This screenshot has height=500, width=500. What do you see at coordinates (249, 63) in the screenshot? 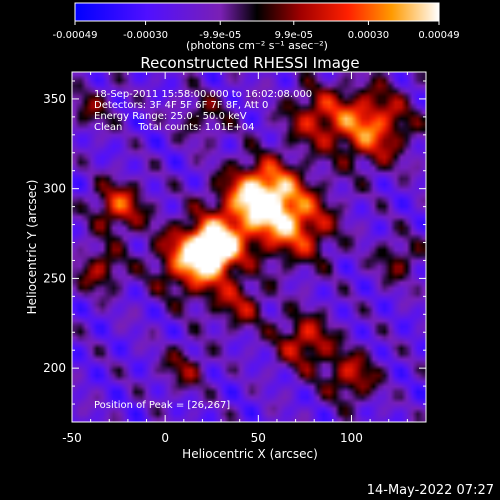
I see `chart-title: Reconstructed RHESSI Image` at bounding box center [249, 63].